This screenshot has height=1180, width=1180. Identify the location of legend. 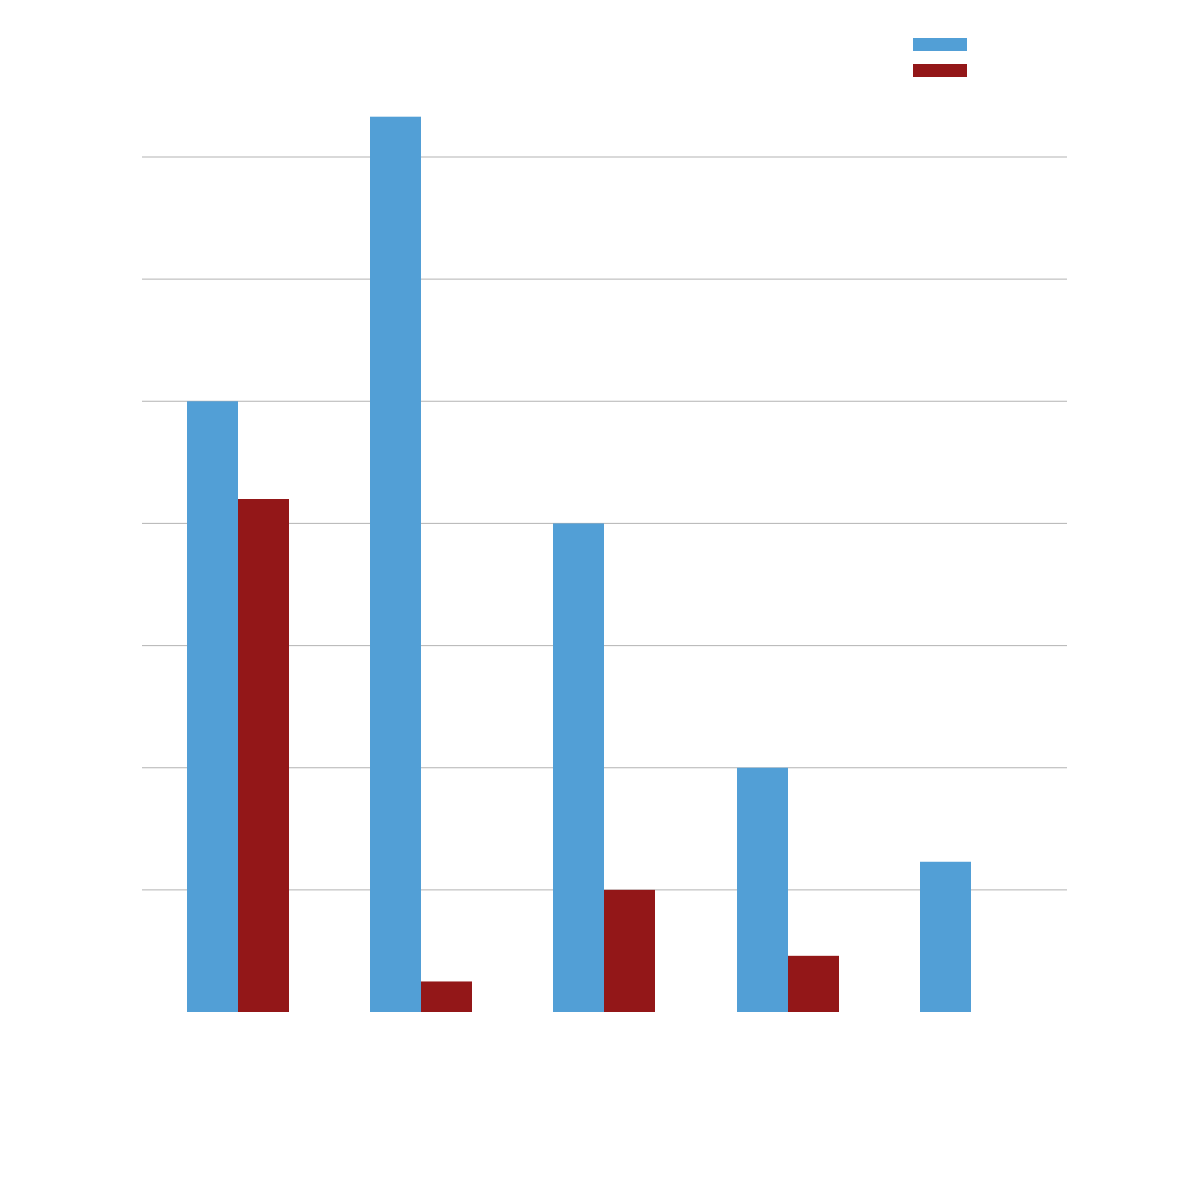
(940, 57).